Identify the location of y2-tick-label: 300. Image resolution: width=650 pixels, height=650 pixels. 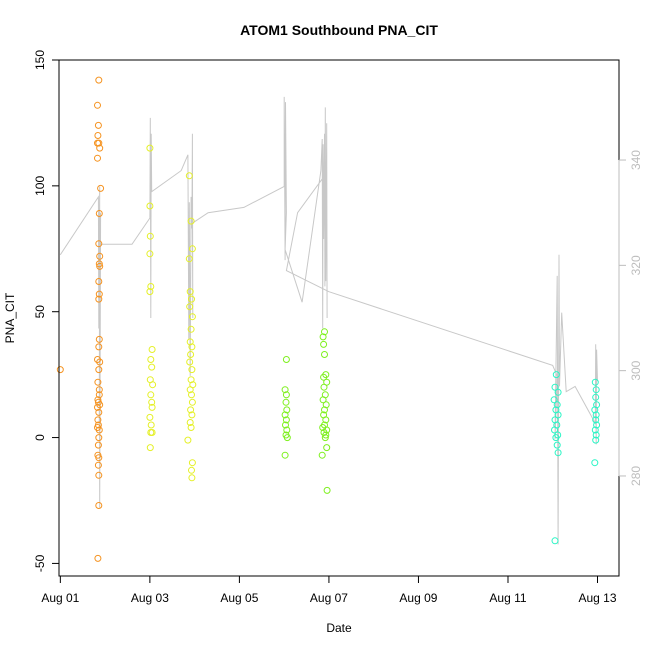
(636, 370).